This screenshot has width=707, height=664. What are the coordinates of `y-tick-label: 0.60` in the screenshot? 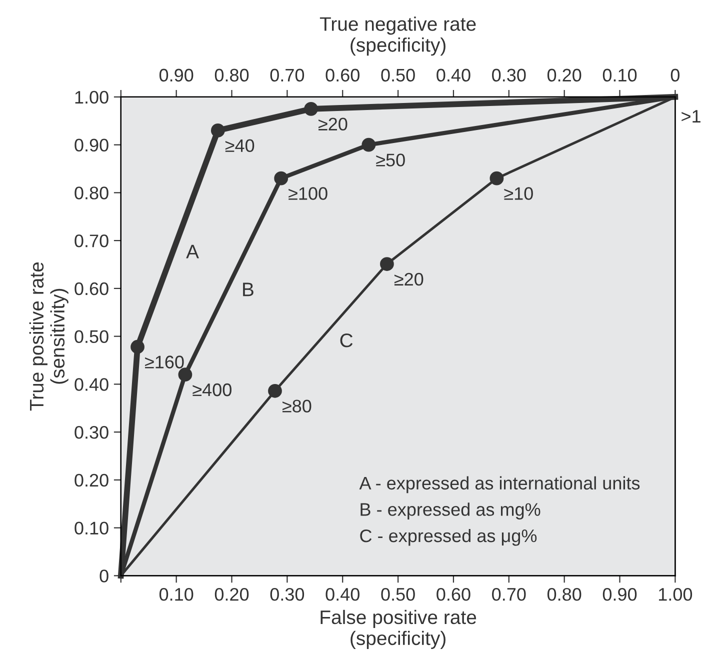 It's located at (91, 289).